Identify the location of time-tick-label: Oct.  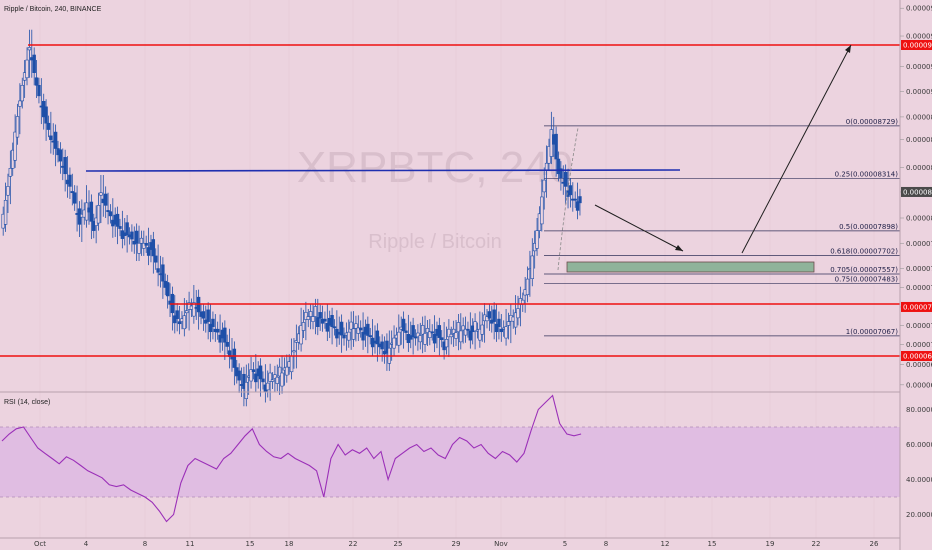
(40, 544).